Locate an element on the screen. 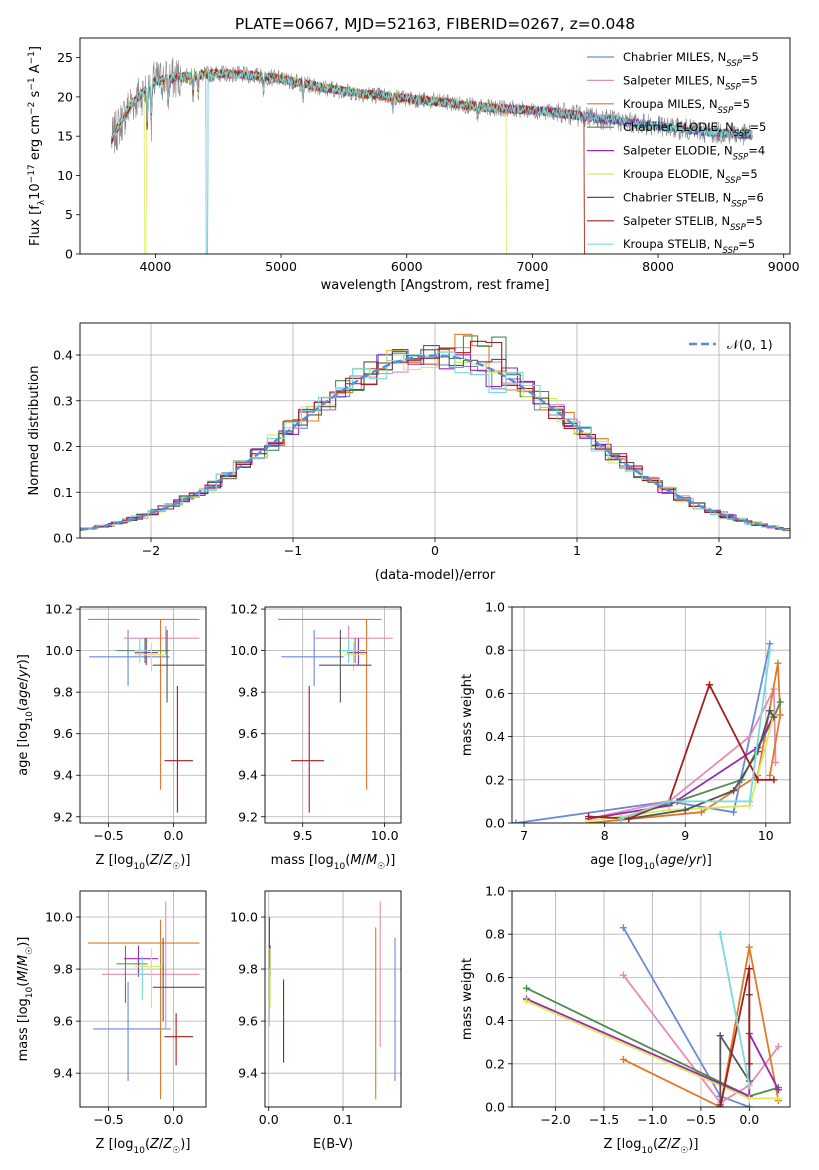 The image size is (819, 1170). weight-vs-age-xtick-label: 7 is located at coordinates (524, 835).